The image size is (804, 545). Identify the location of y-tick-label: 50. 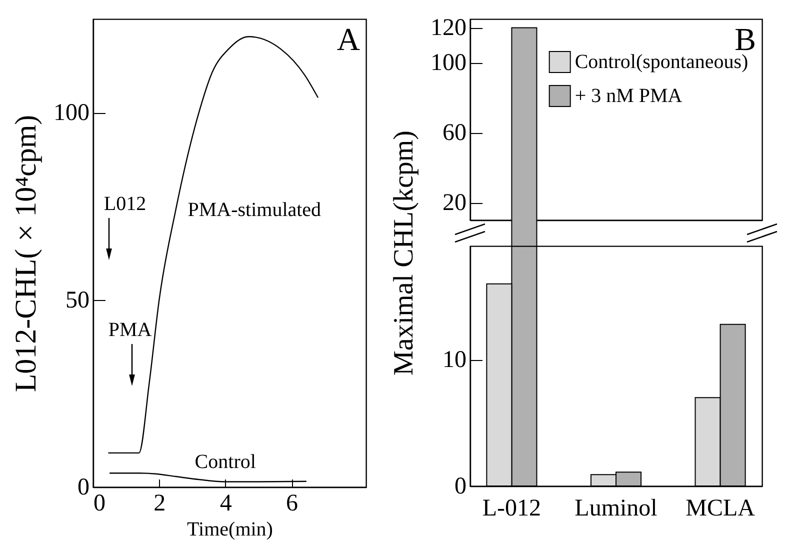
(78, 300).